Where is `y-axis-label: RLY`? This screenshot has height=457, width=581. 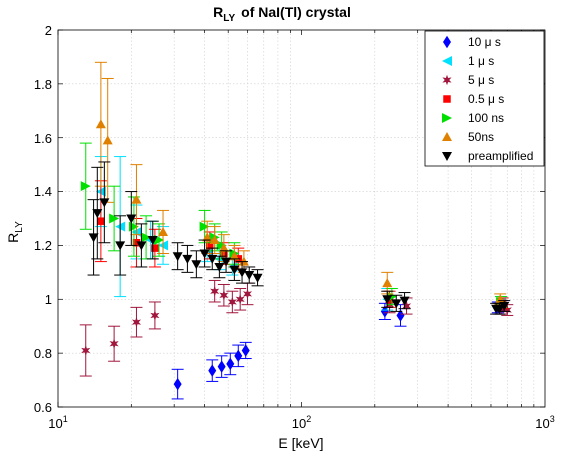 y-axis-label: RLY is located at coordinates (15, 232).